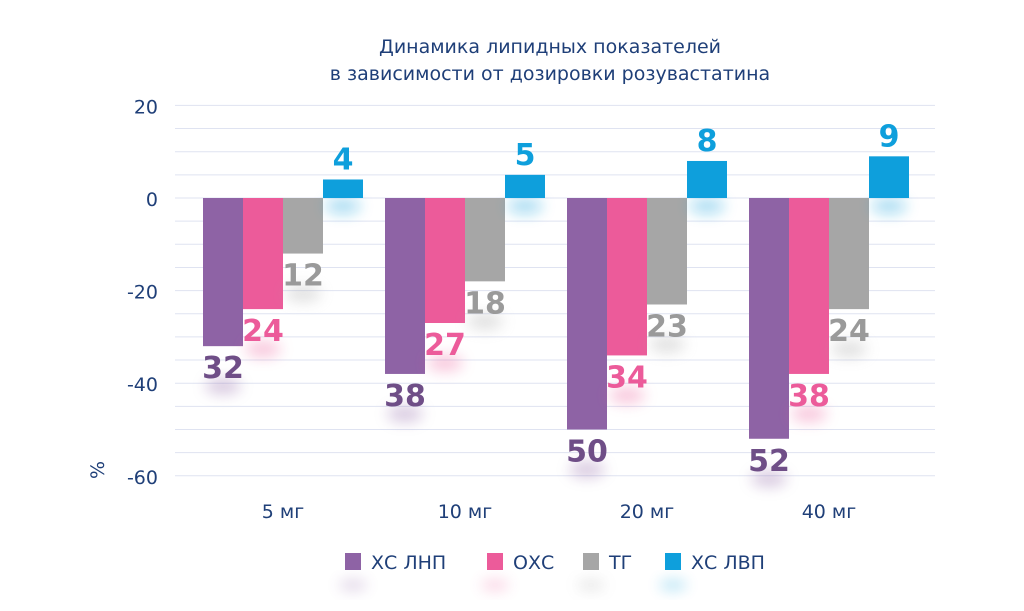  What do you see at coordinates (647, 512) in the screenshot?
I see `x-tick-label: 20 мг` at bounding box center [647, 512].